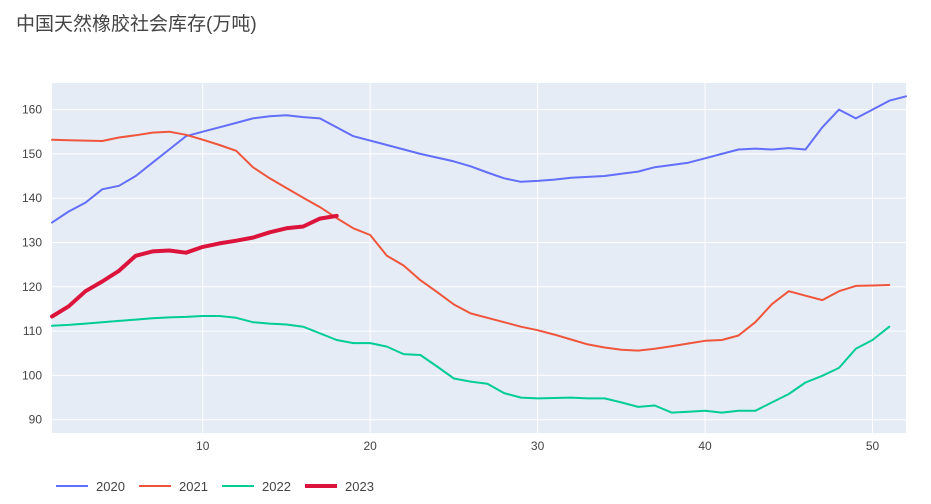 The image size is (931, 504). I want to click on x-axis: 10 20 30 40 50, so click(537, 446).